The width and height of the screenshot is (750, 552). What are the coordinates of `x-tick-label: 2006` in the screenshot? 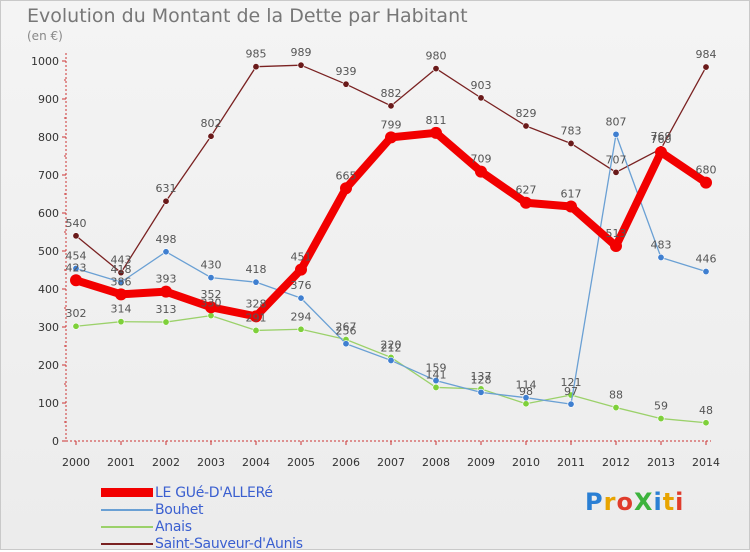 It's located at (346, 462).